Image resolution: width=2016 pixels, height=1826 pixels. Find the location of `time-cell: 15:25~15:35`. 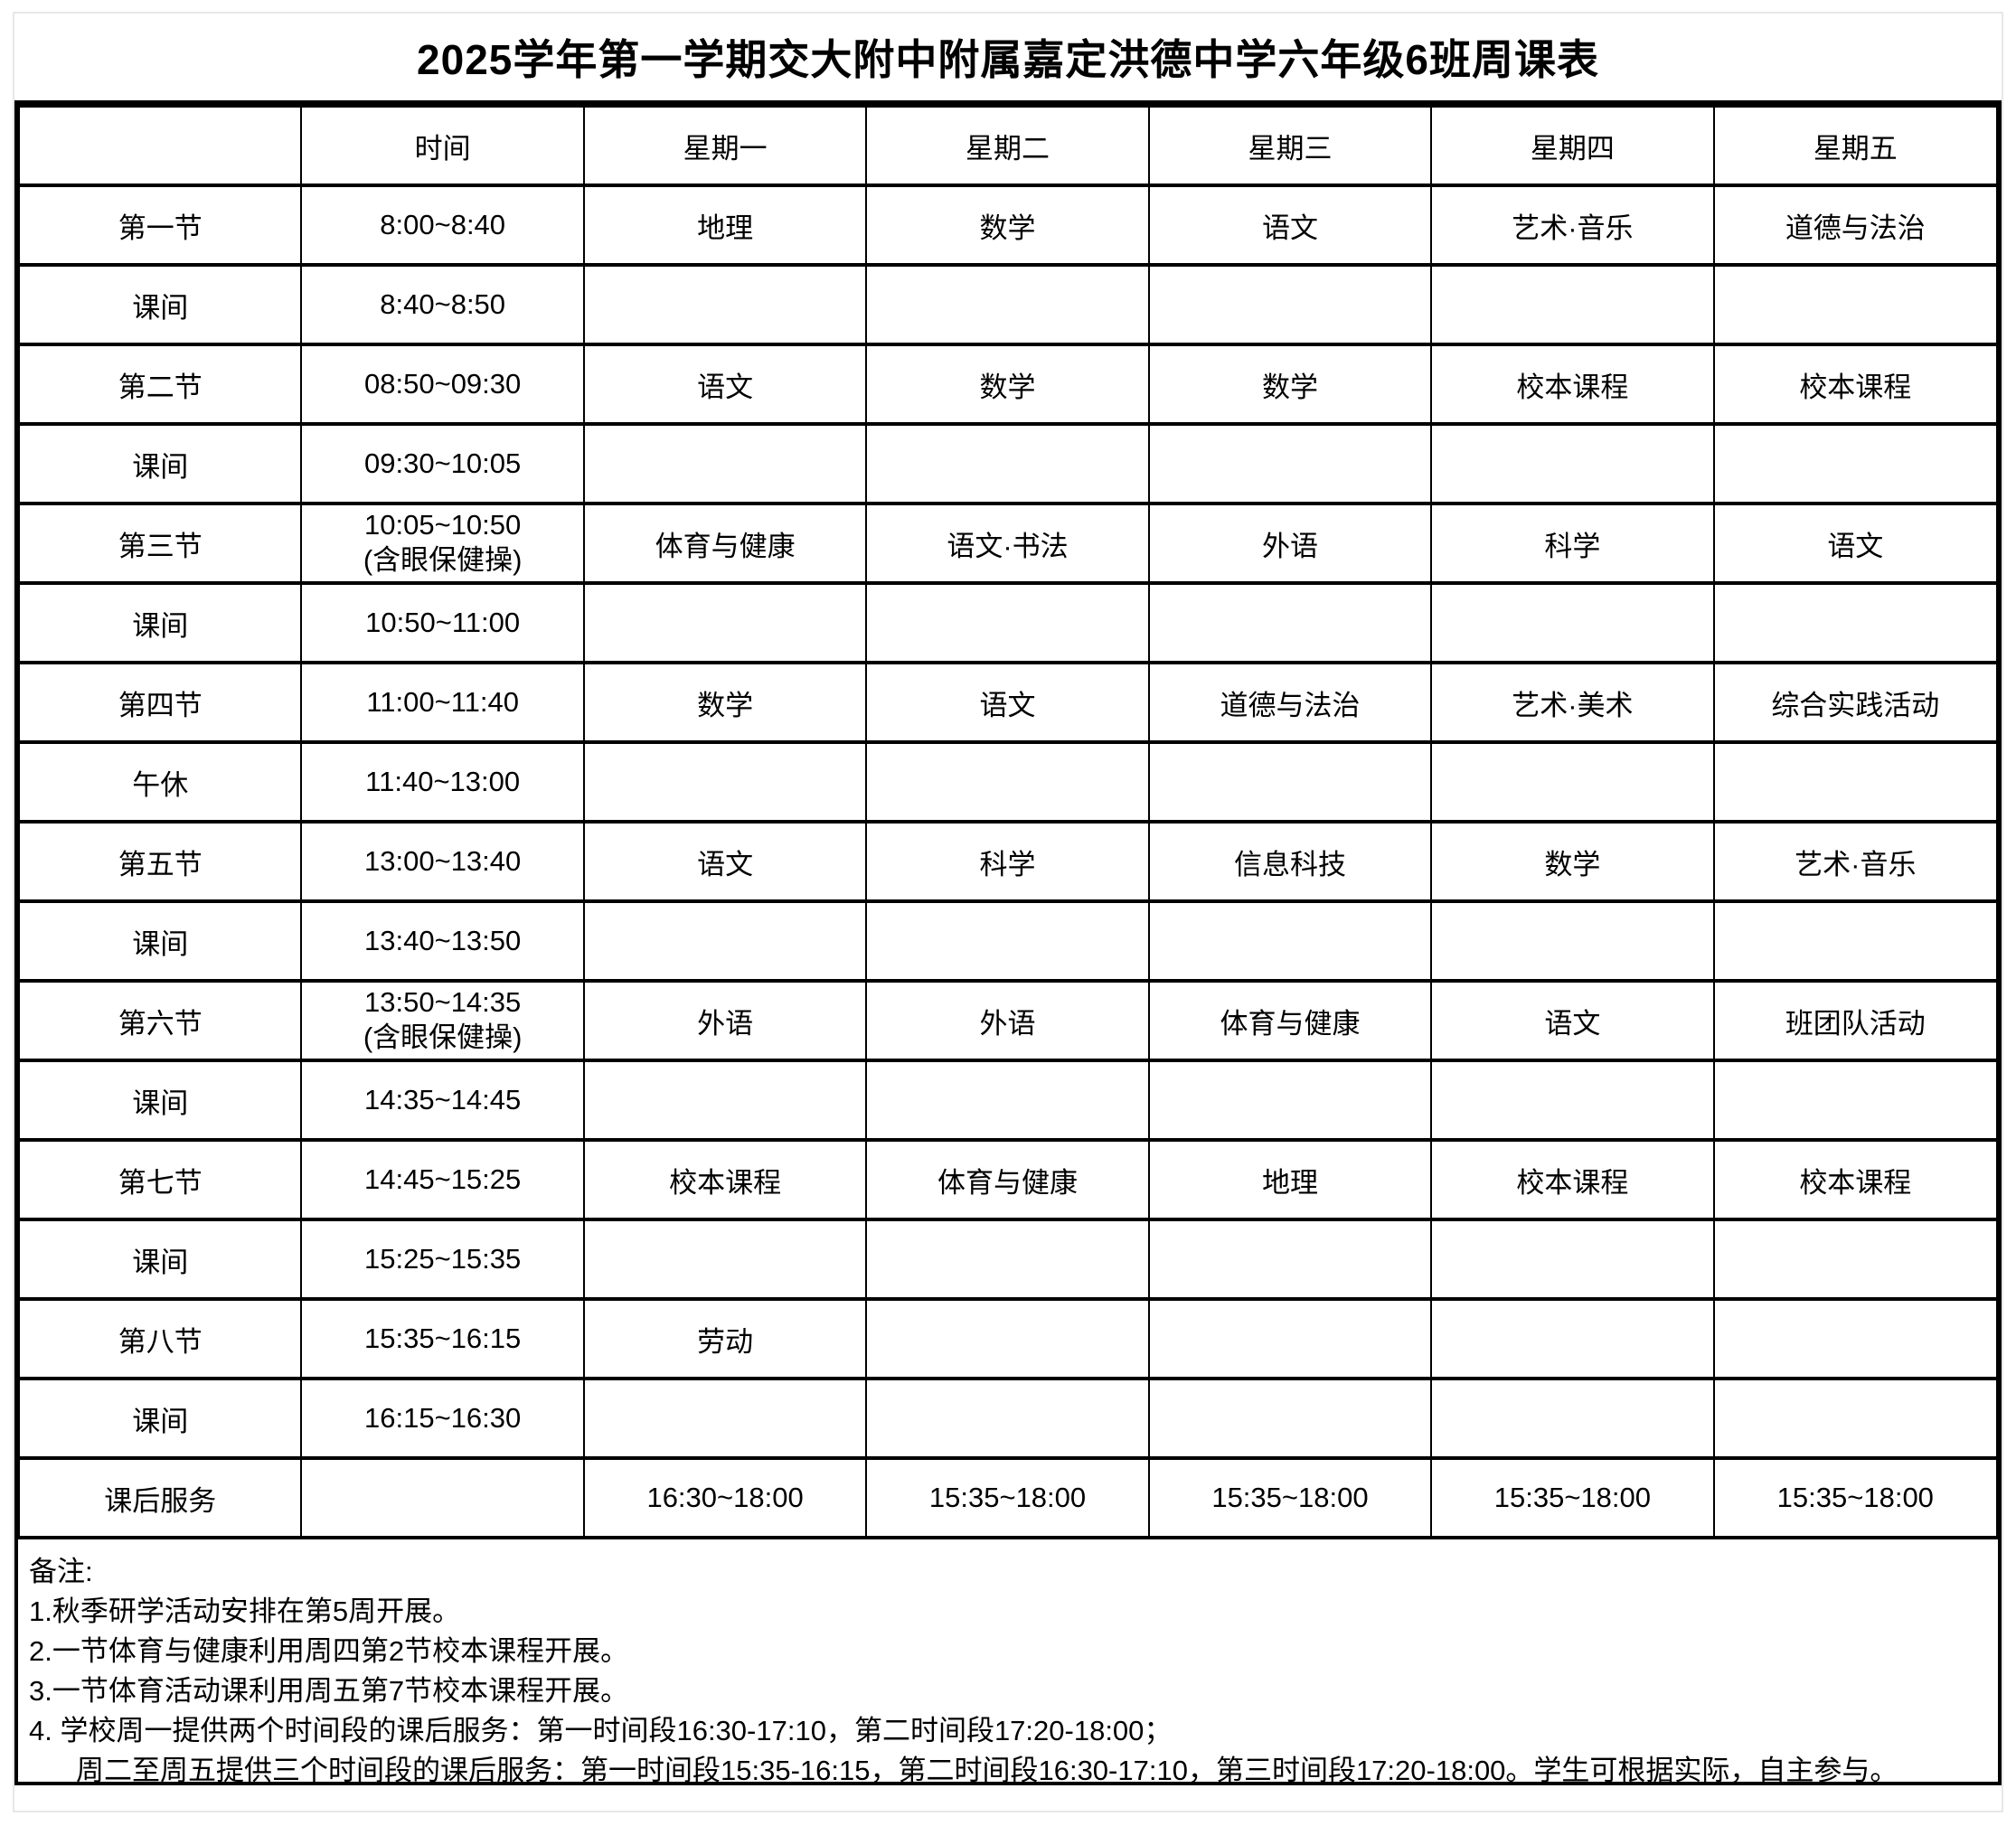

time-cell: 15:25~15:35 is located at coordinates (442, 1259).